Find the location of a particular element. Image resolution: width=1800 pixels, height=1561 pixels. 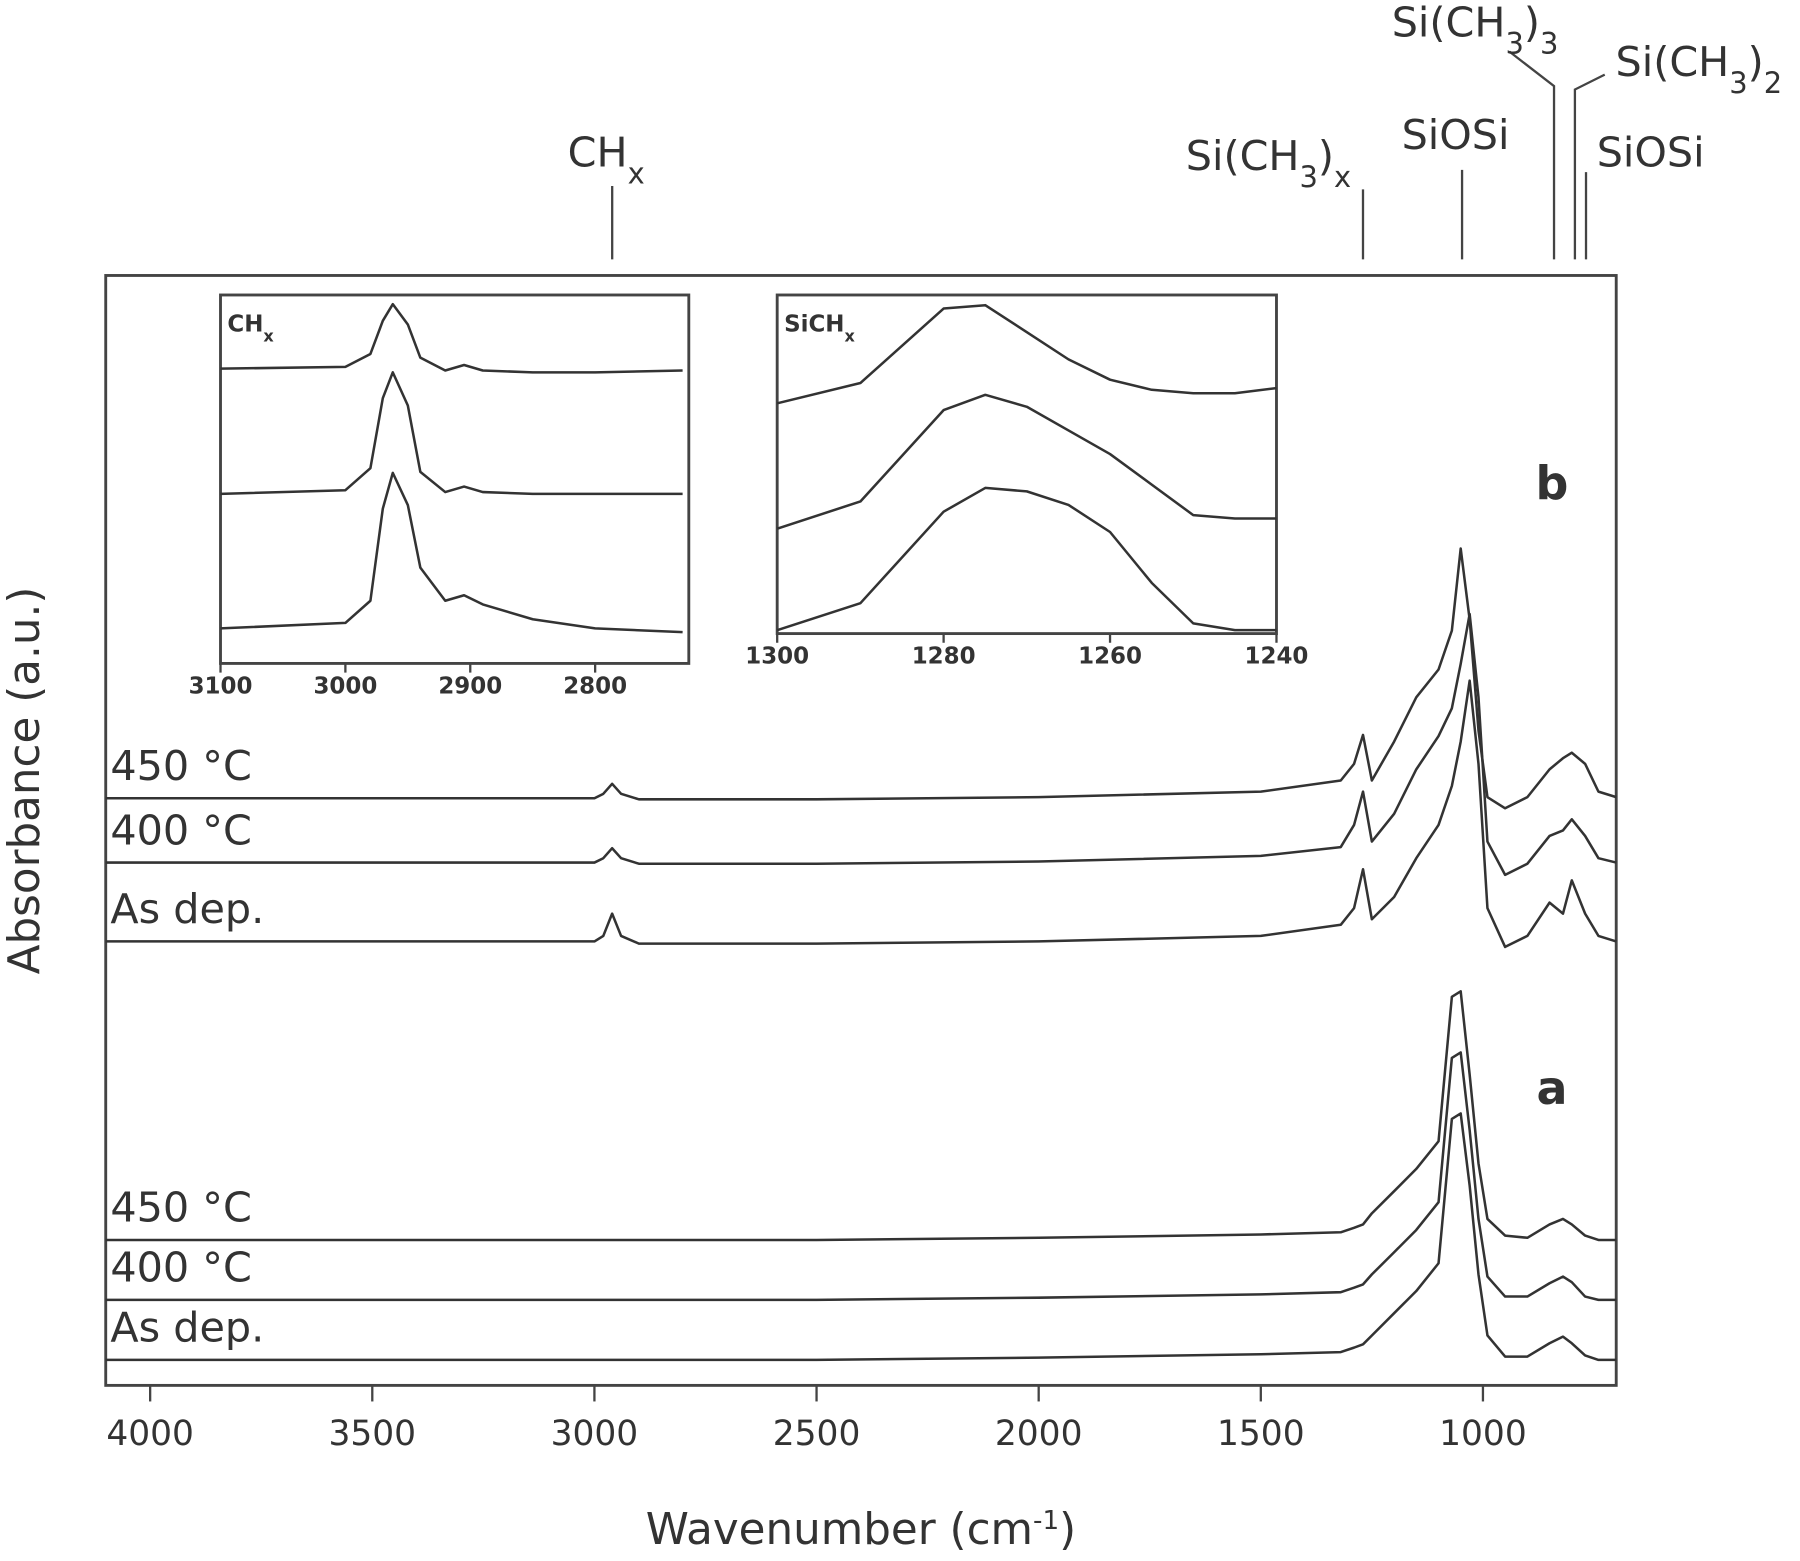

annotation-label: Si(CH3)3 is located at coordinates (1475, 30).